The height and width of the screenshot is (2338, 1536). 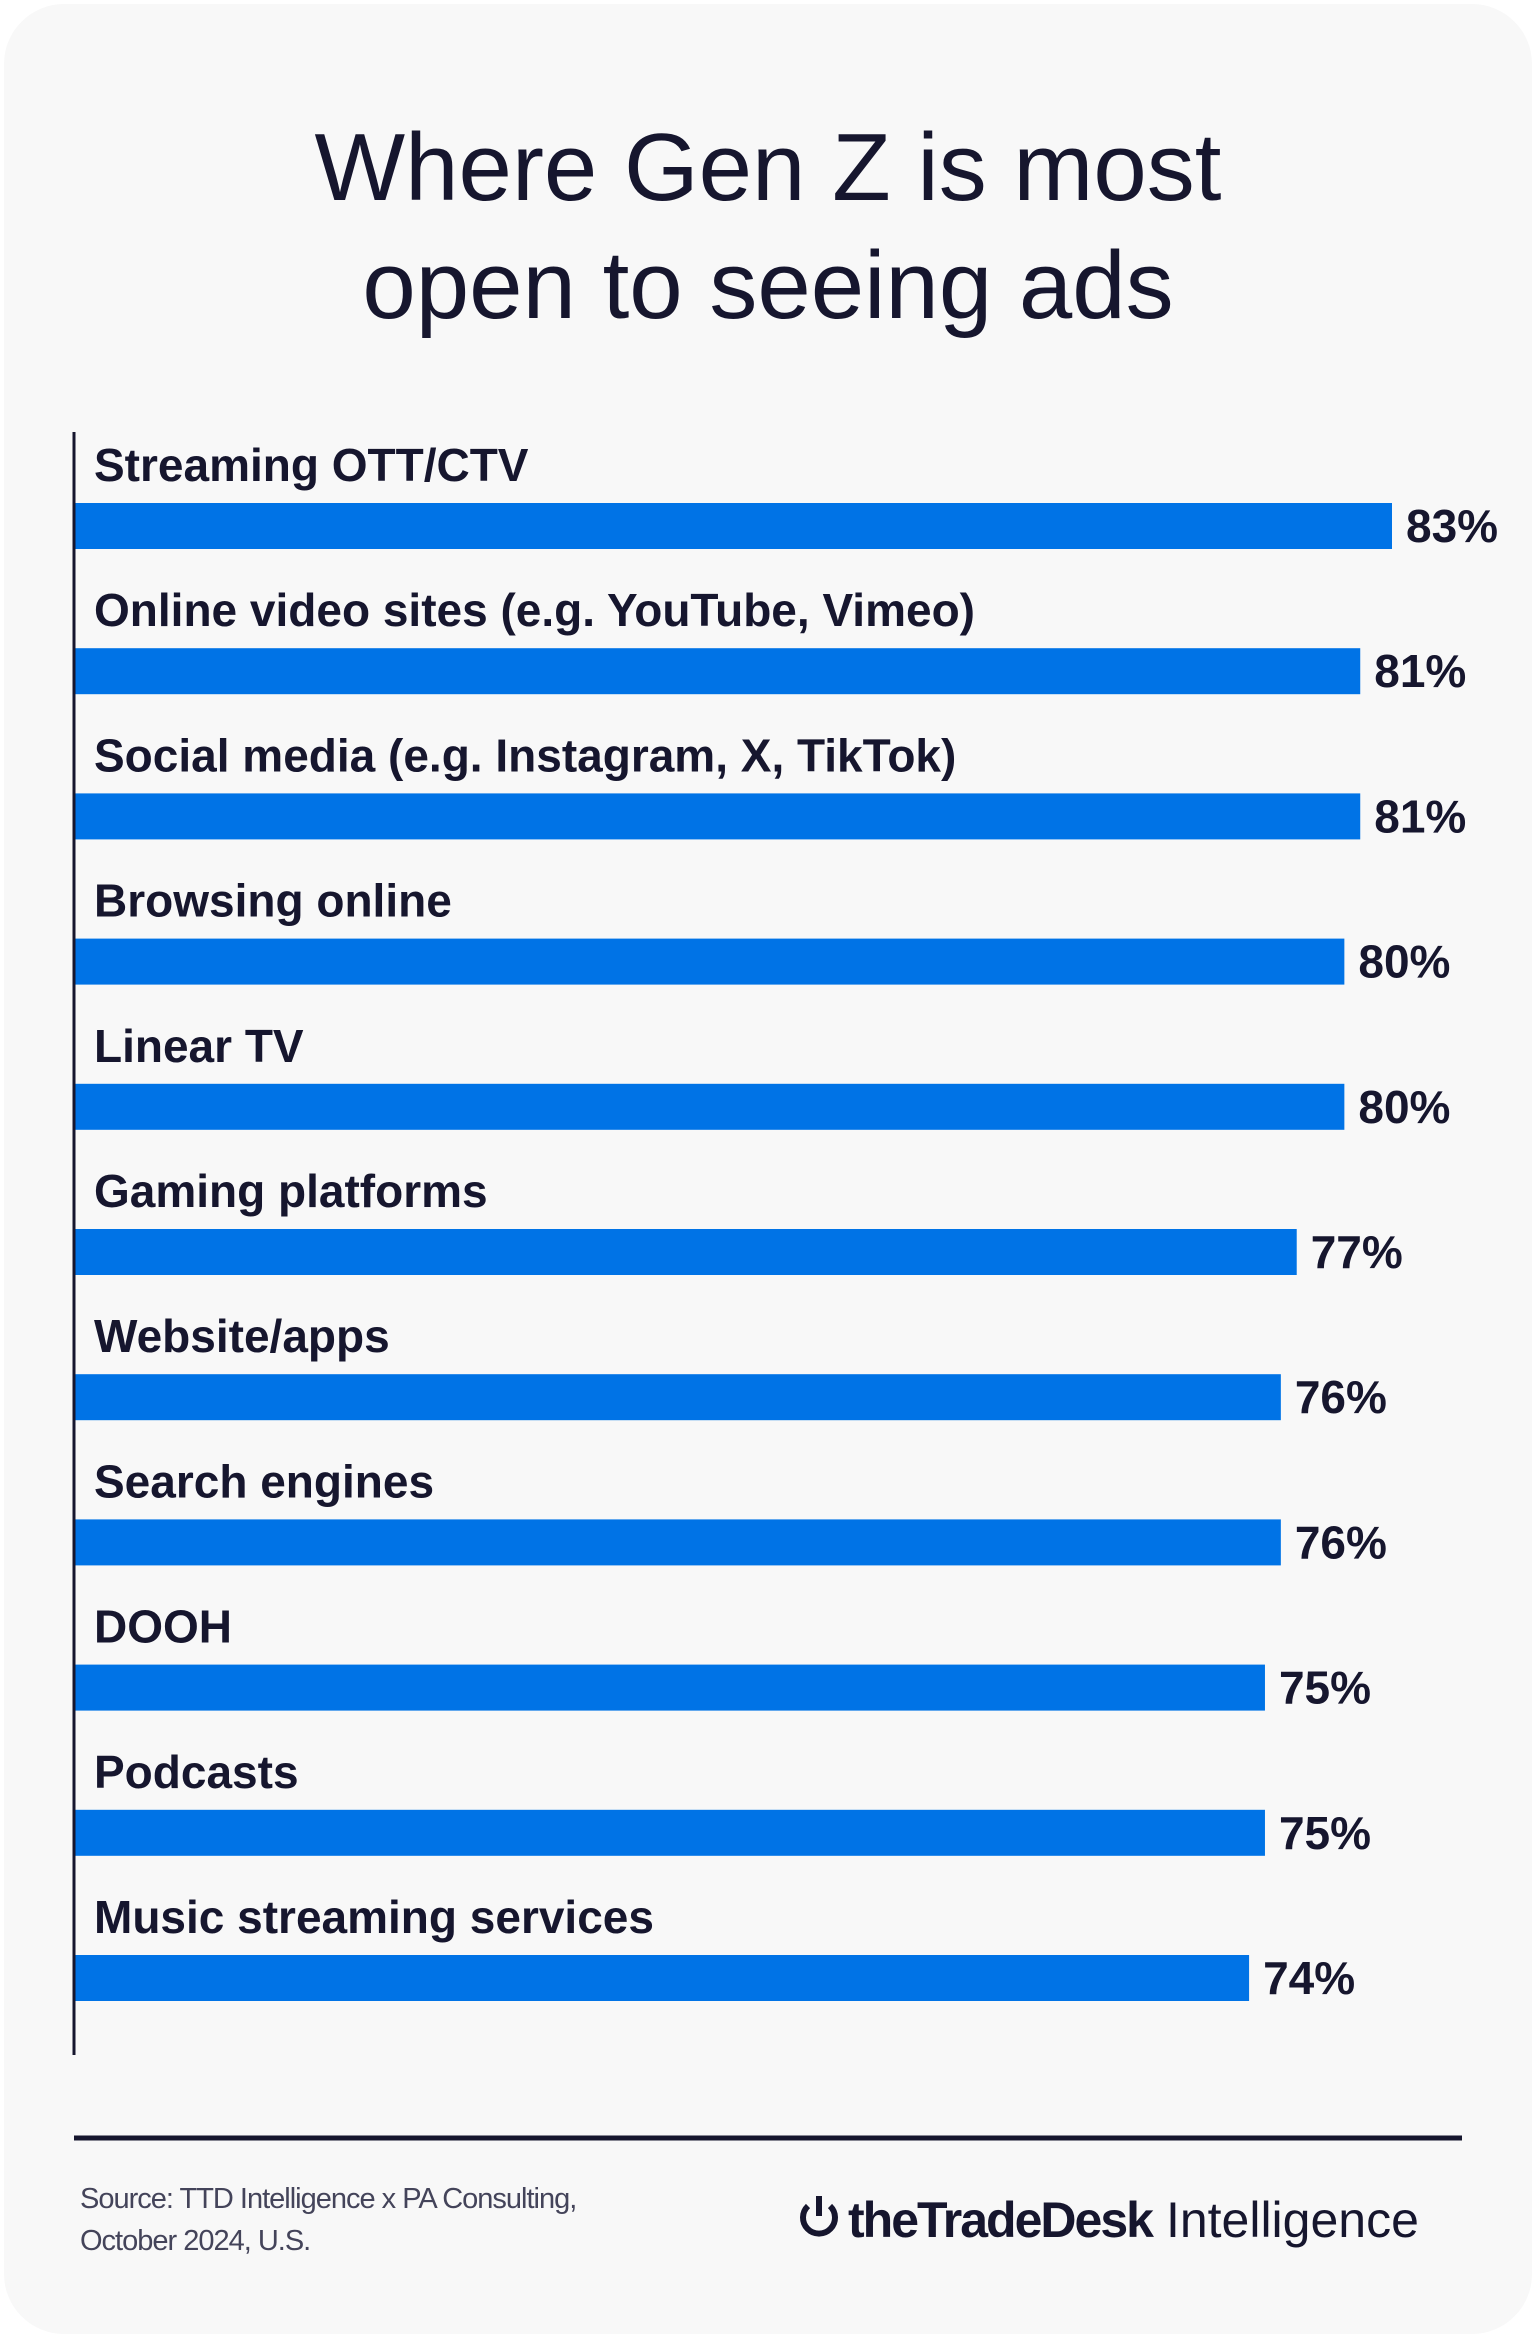 I want to click on chart-title-line-1: Where Gen Z is most, so click(x=768, y=167).